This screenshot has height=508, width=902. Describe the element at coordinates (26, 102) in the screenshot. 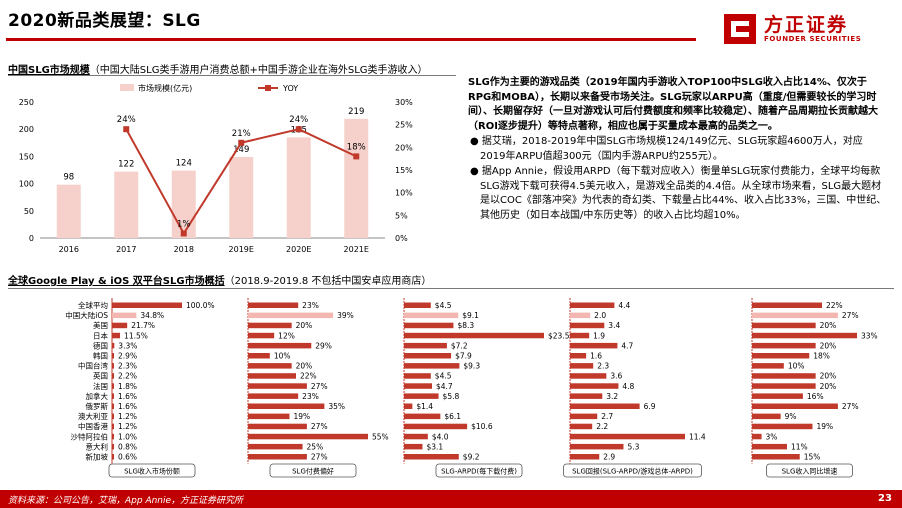

I see `y-tick-label: 250` at that location.